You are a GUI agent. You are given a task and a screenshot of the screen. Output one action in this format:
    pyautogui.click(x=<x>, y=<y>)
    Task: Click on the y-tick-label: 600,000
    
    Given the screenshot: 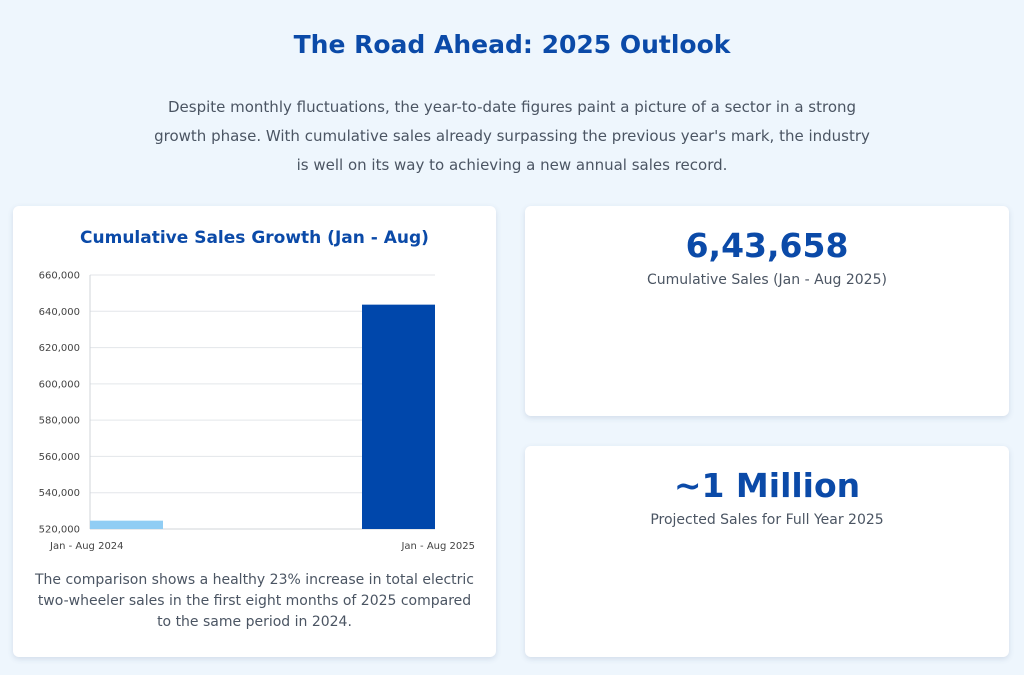 What is the action you would take?
    pyautogui.click(x=59, y=384)
    